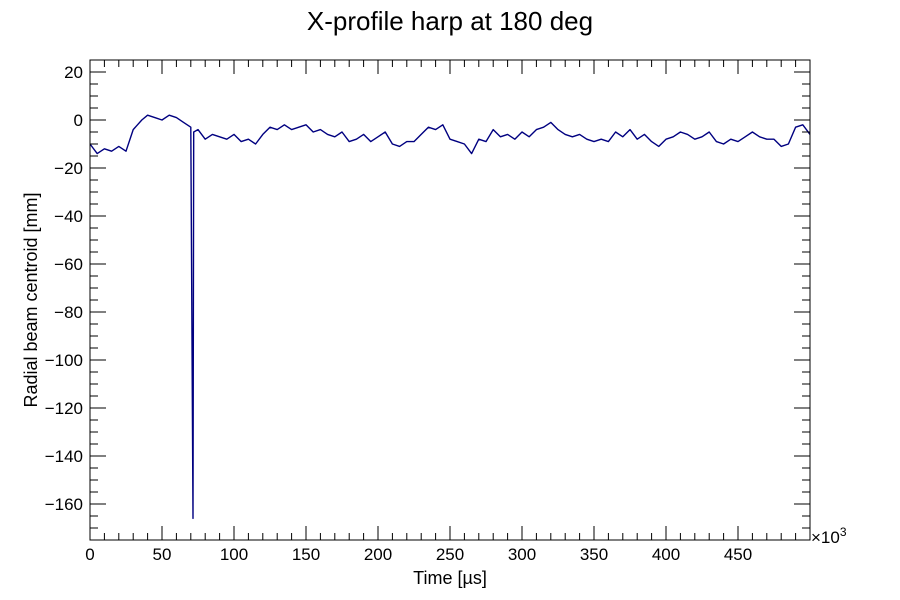 The height and width of the screenshot is (600, 900). Describe the element at coordinates (68, 312) in the screenshot. I see `y-tick-label: −80` at that location.